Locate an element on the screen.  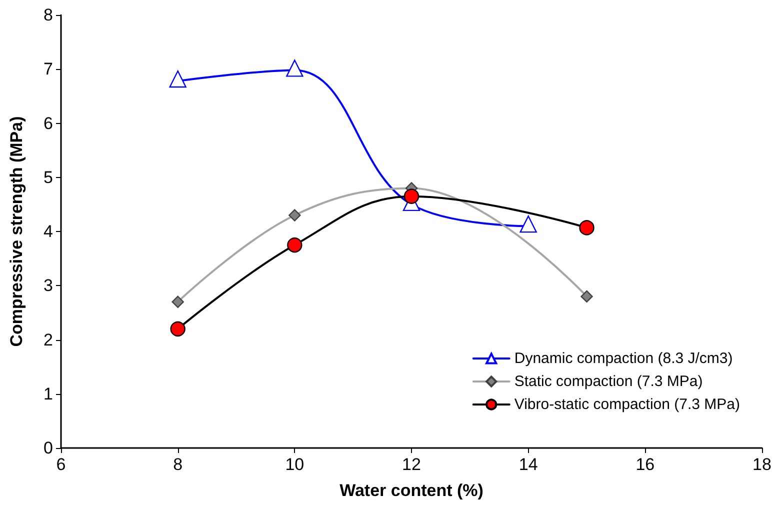
x-axis-title: Water content (%) is located at coordinates (412, 490).